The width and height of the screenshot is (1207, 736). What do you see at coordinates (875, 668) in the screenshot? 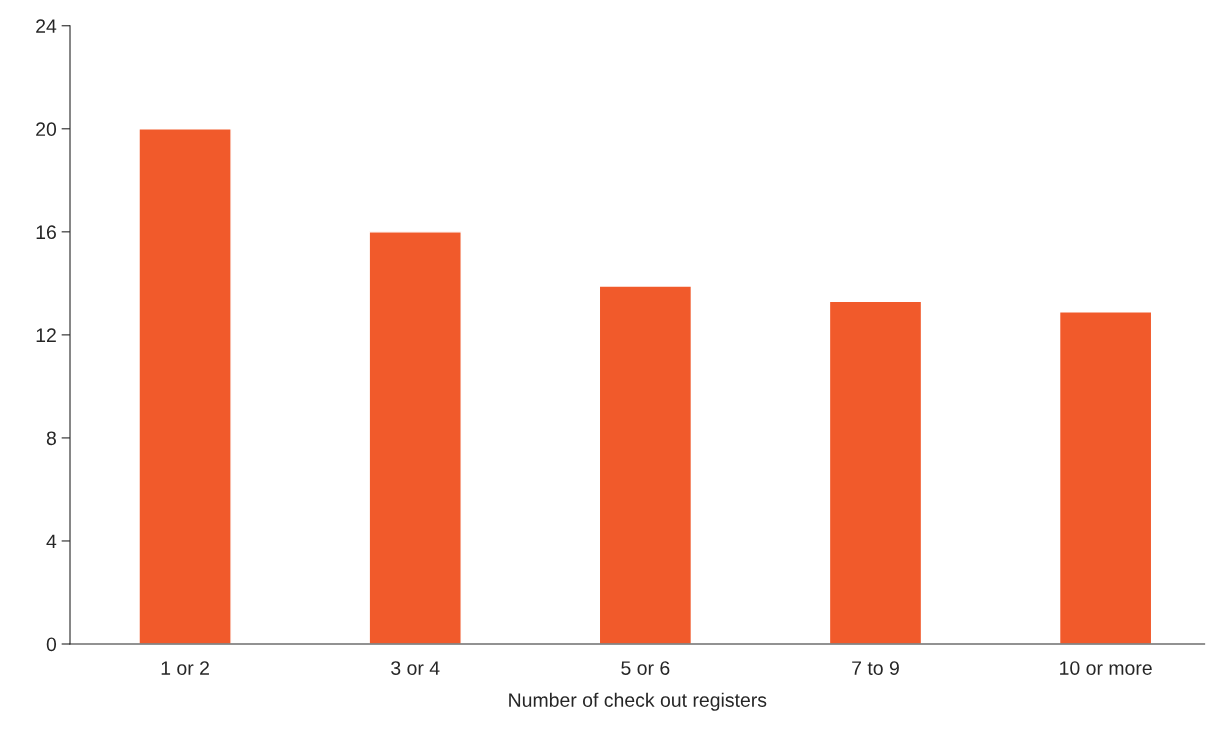
I see `x-tick-label: 7 to 9` at bounding box center [875, 668].